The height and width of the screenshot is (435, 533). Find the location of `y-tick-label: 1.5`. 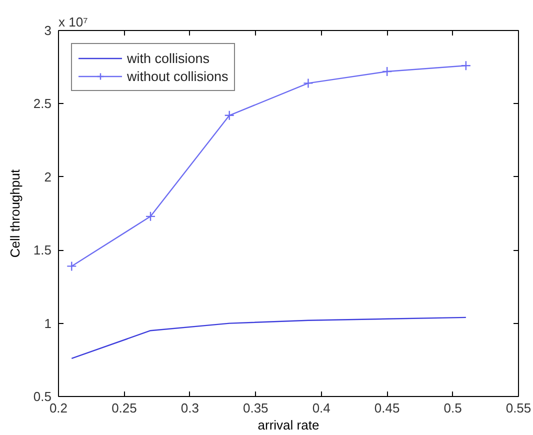

y-tick-label: 1.5 is located at coordinates (42, 250).